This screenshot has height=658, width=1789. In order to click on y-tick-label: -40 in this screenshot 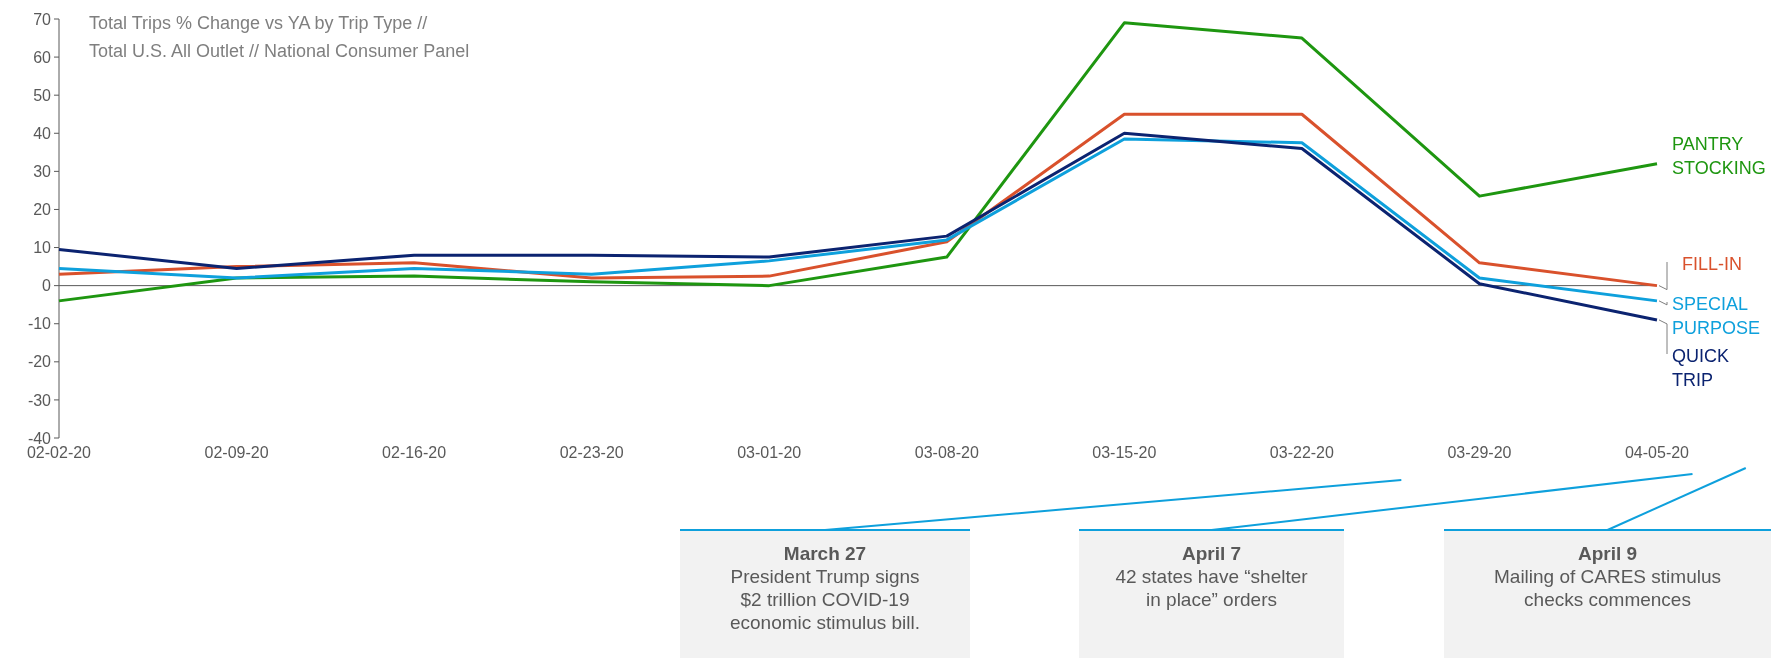, I will do `click(39, 438)`.